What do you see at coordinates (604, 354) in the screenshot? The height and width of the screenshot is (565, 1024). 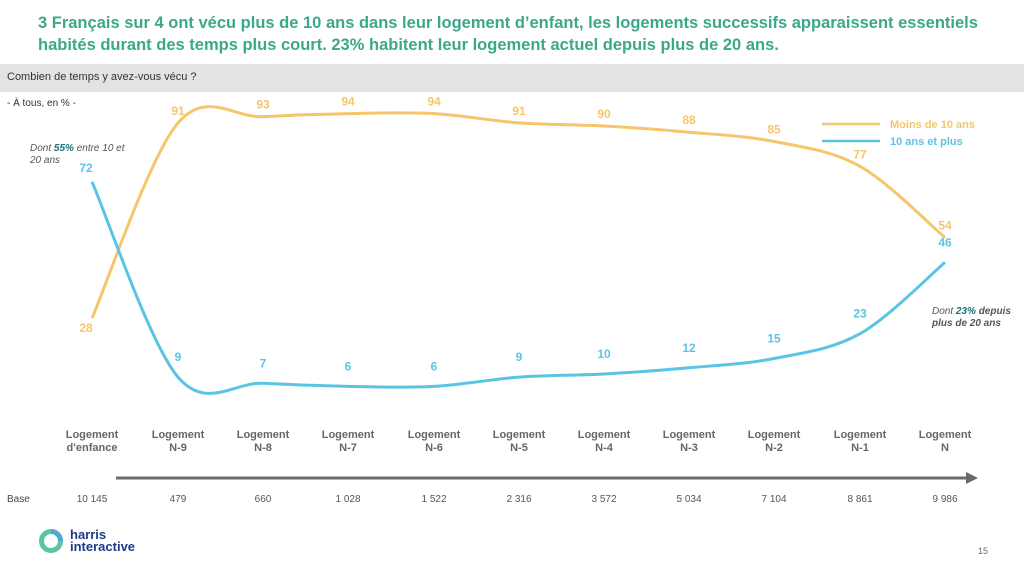 I see `data-label: 10` at bounding box center [604, 354].